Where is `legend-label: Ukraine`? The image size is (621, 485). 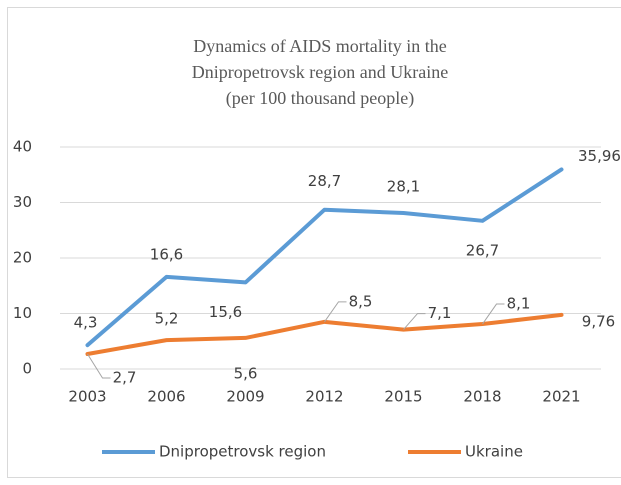 legend-label: Ukraine is located at coordinates (494, 452).